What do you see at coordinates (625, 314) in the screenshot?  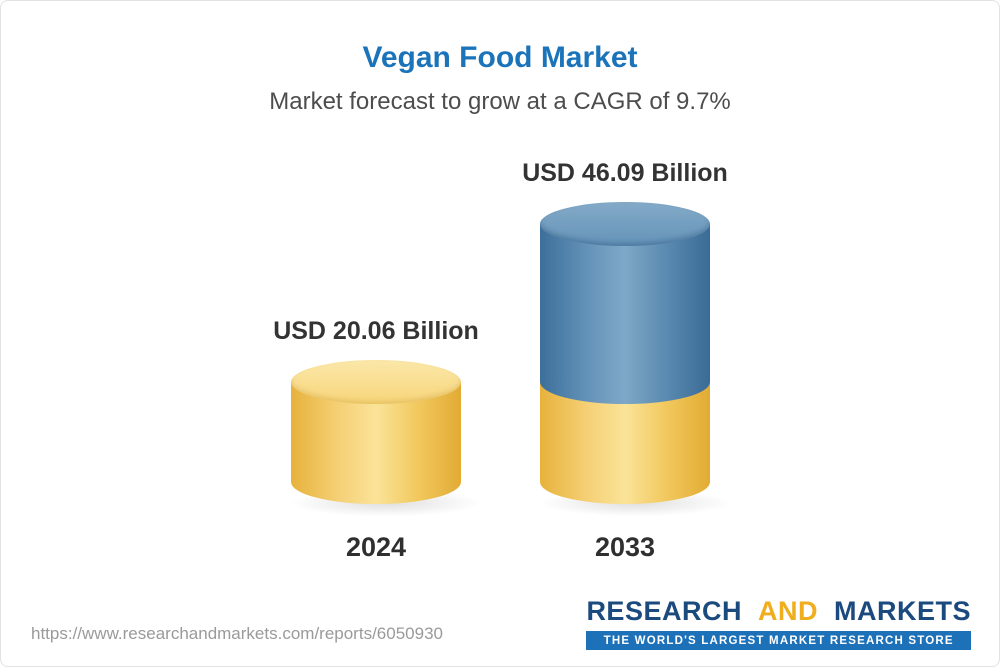 I see `cylinder-segment-2033-growth` at bounding box center [625, 314].